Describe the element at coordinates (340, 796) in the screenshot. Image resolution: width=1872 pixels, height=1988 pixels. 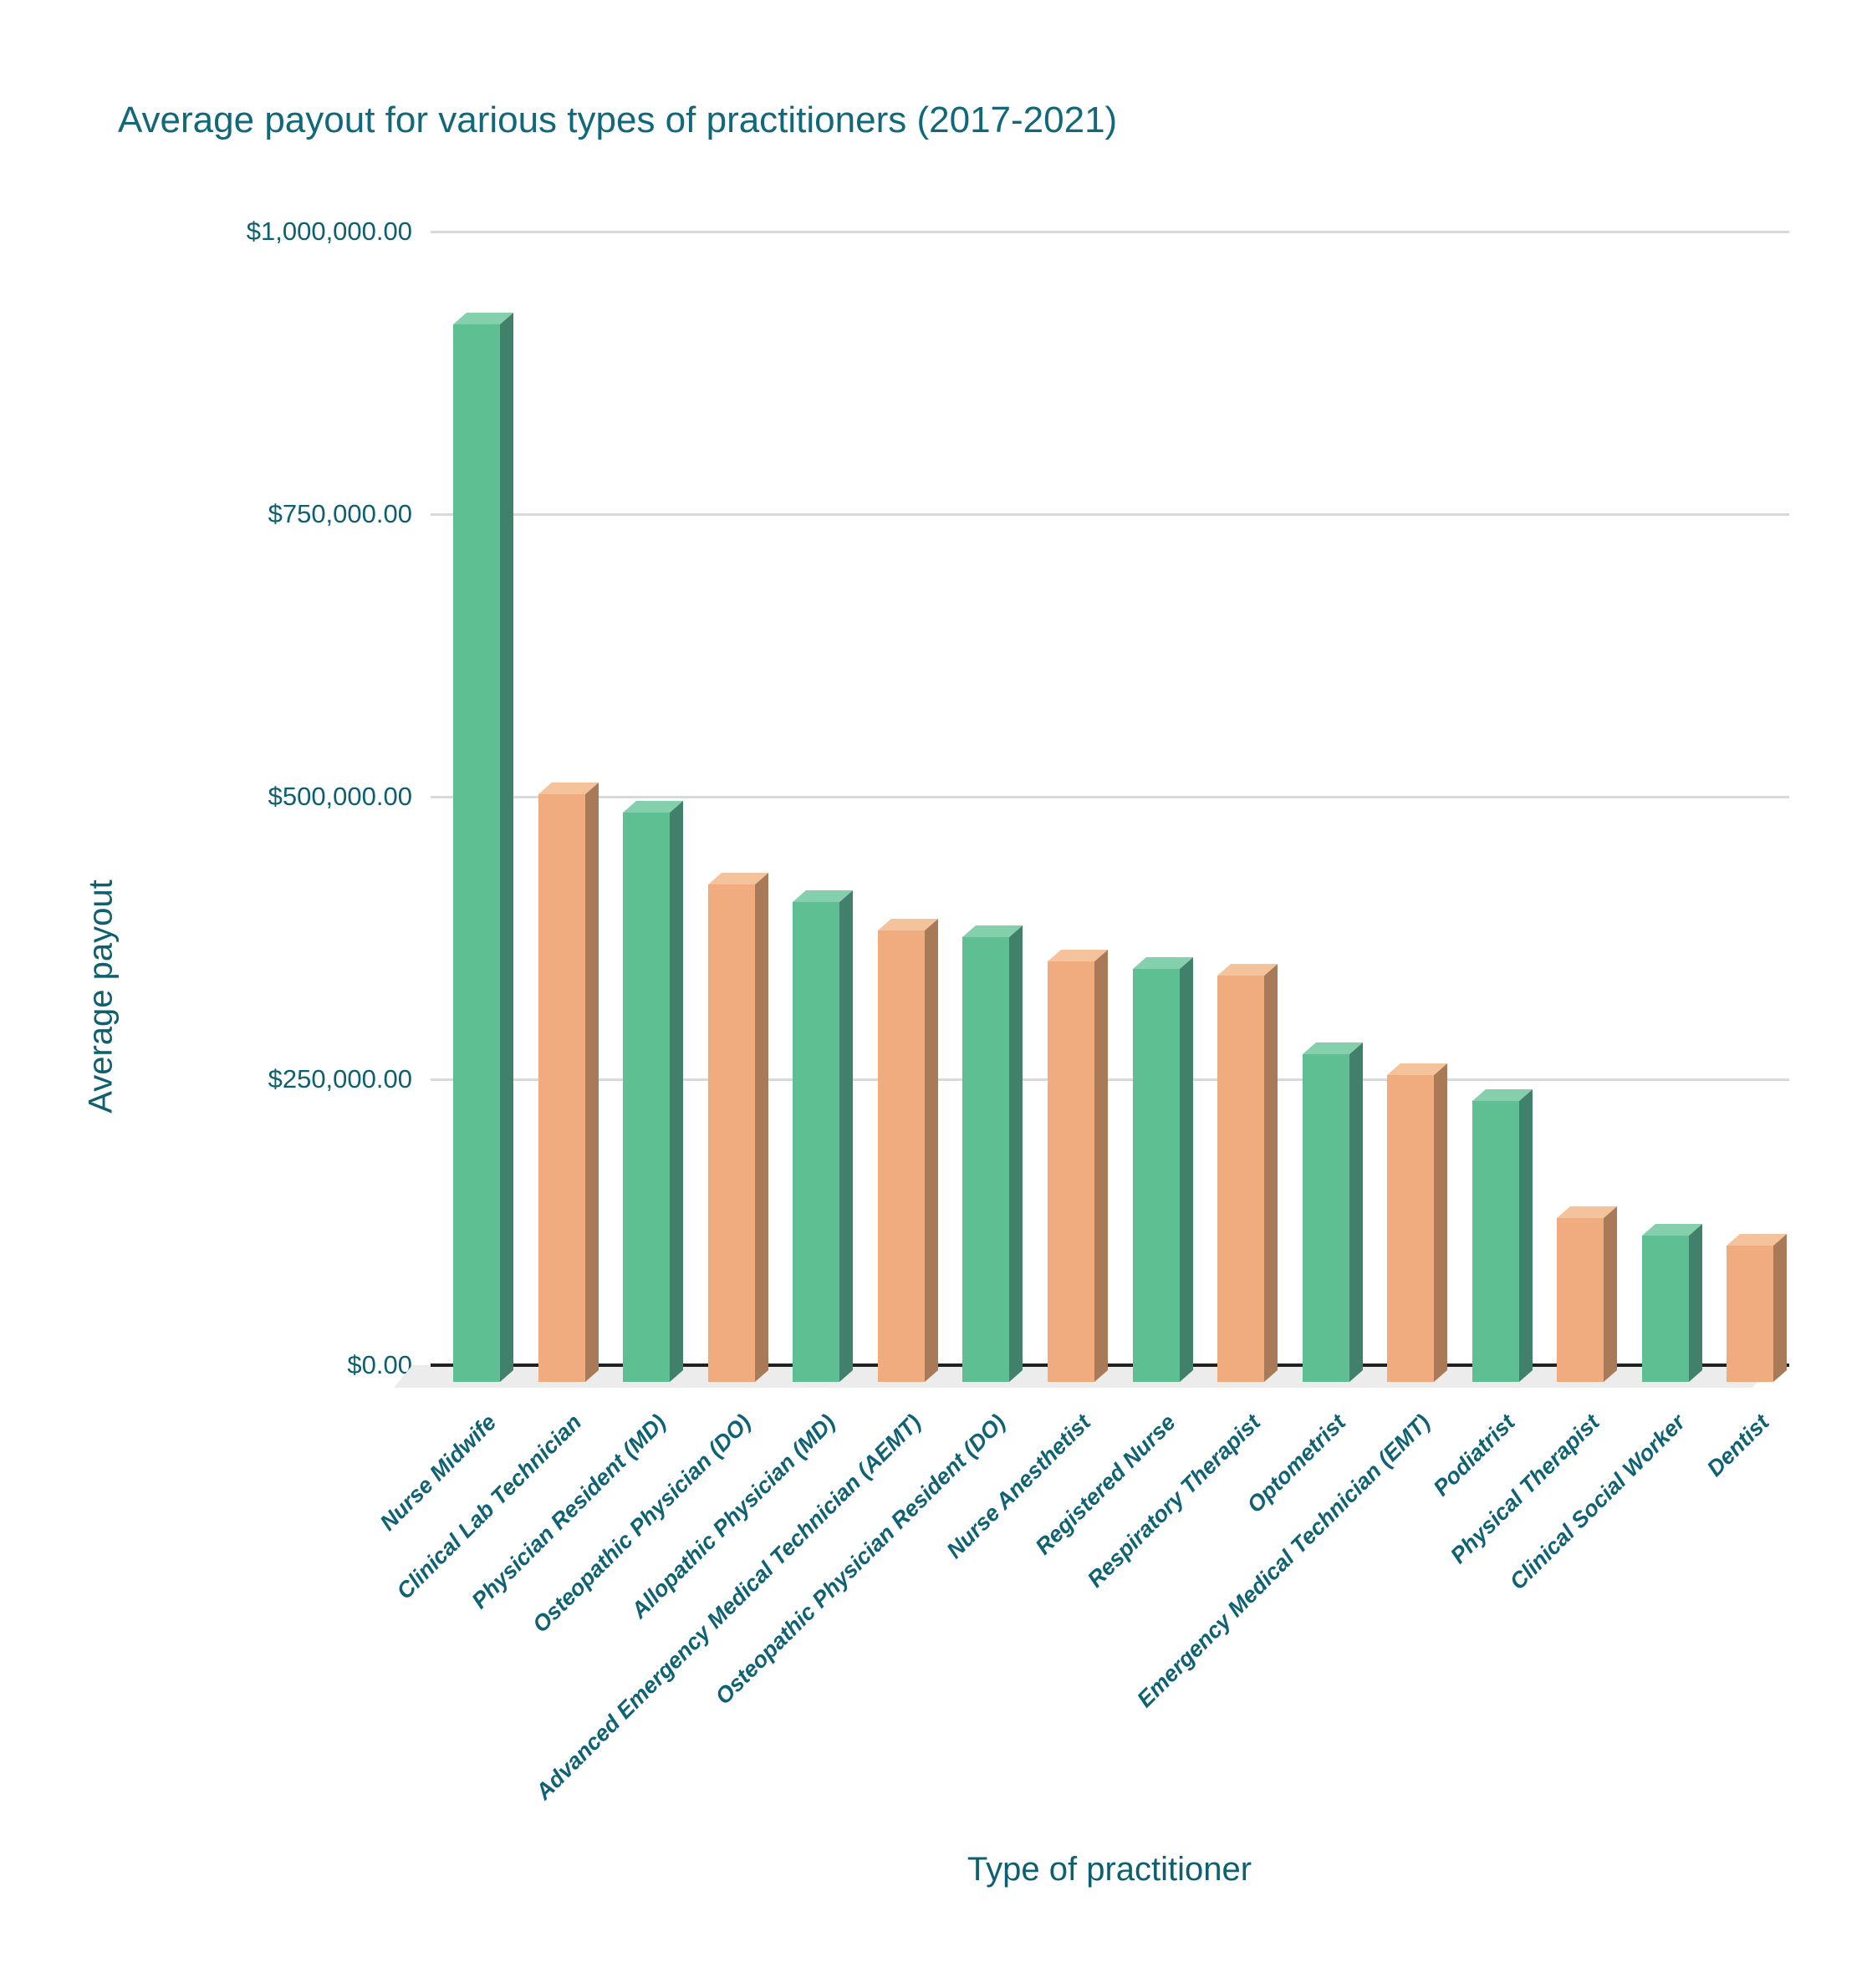
I see `y-tick-label: $500,000.00` at that location.